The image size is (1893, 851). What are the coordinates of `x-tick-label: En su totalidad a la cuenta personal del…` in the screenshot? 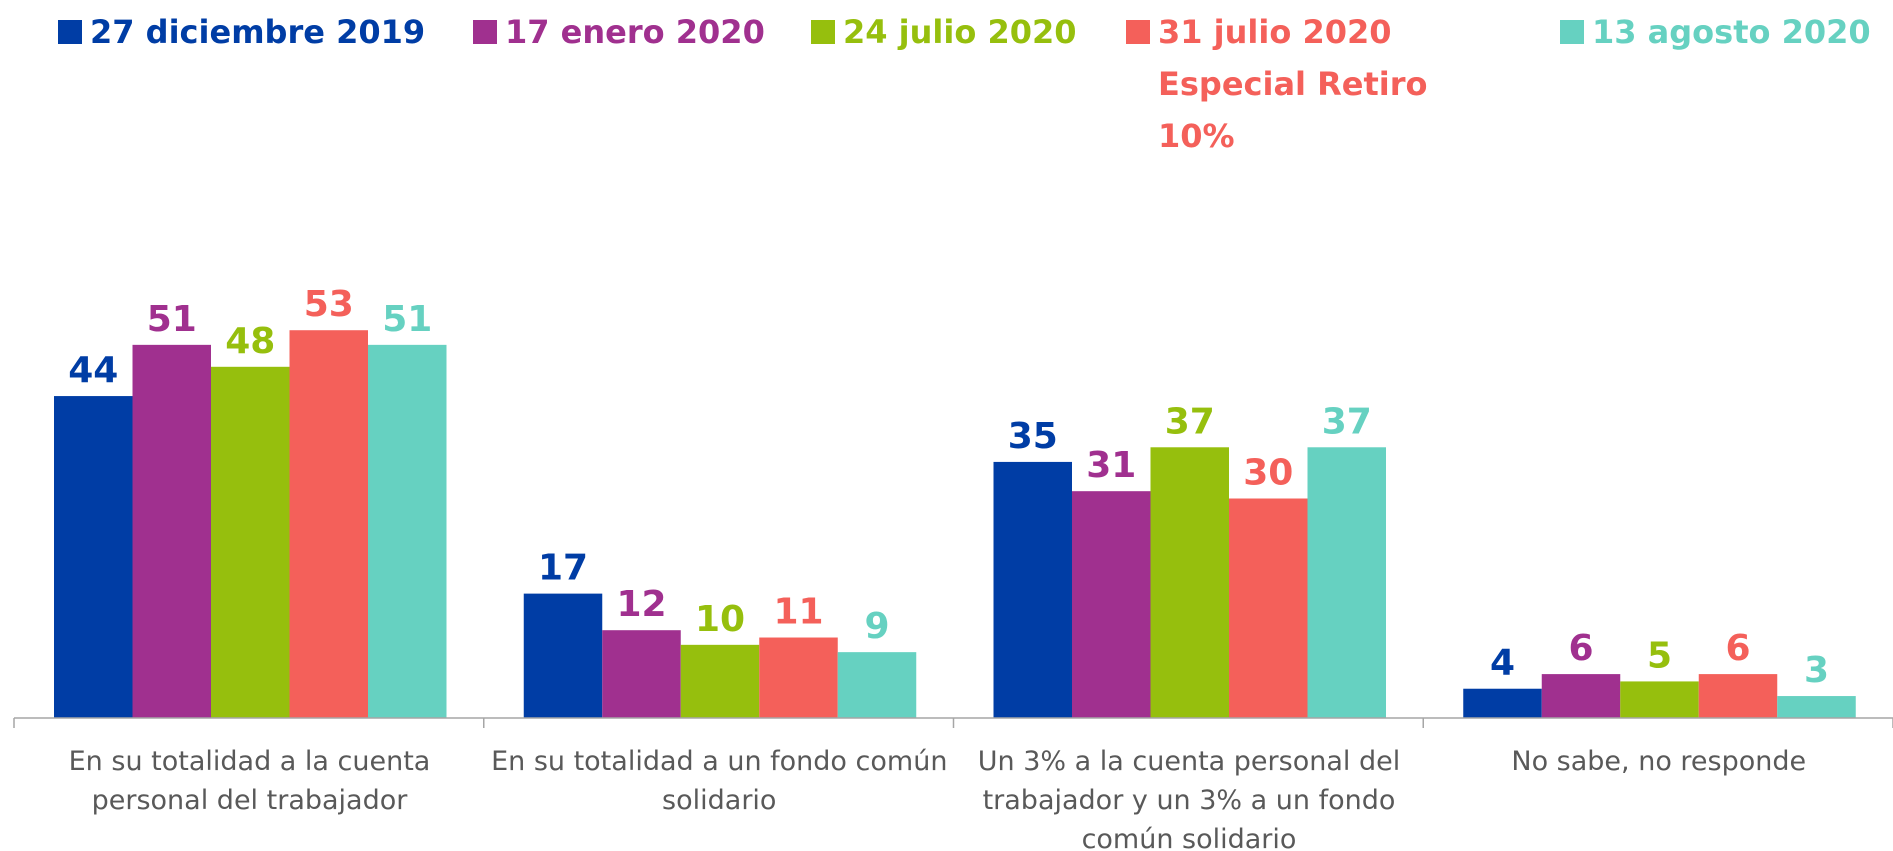 It's located at (249, 781).